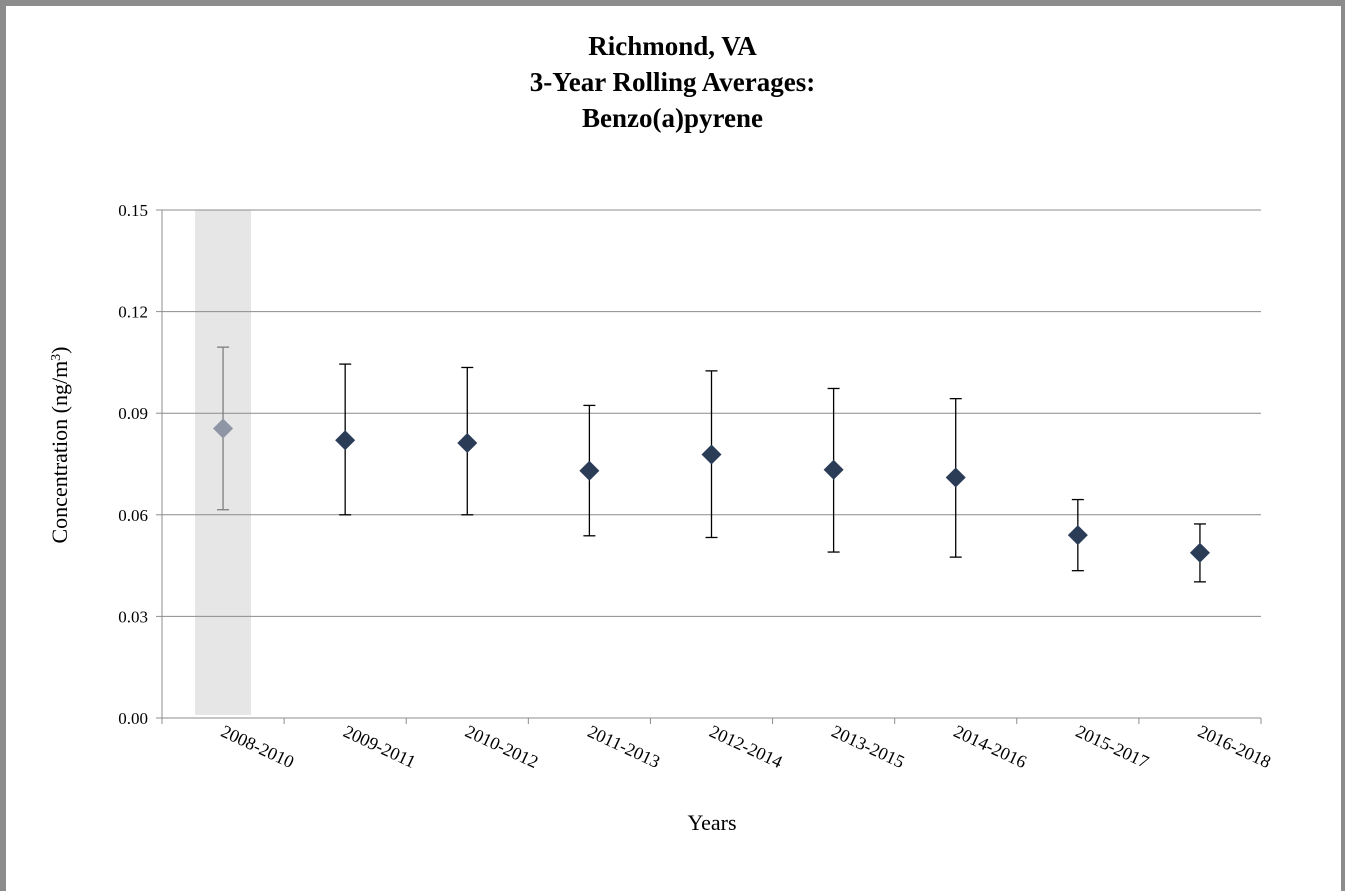  Describe the element at coordinates (990, 746) in the screenshot. I see `x-tick-label: 2014-2016` at that location.